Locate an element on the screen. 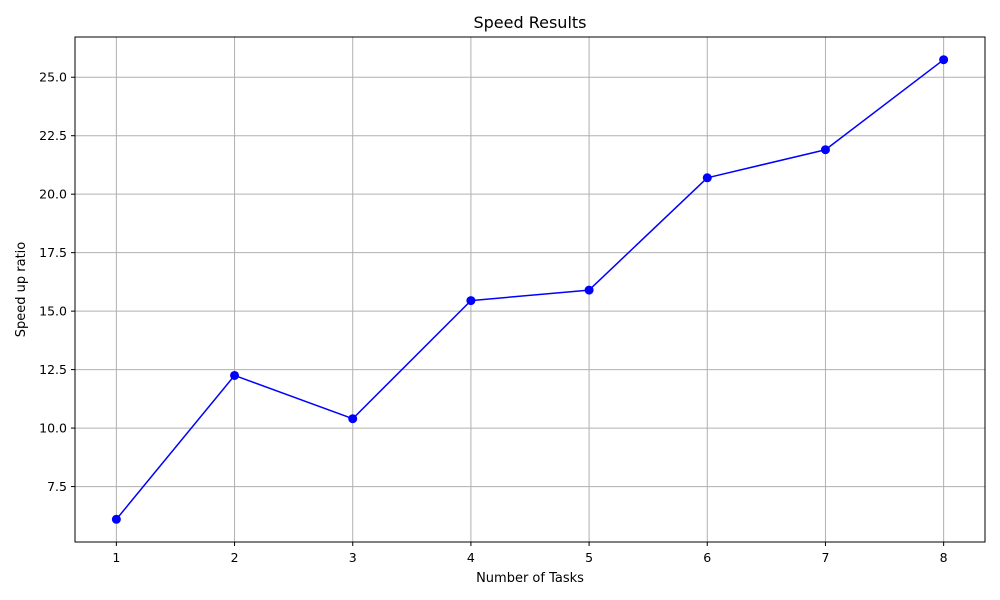  x-tick-label: 7 is located at coordinates (825, 557).